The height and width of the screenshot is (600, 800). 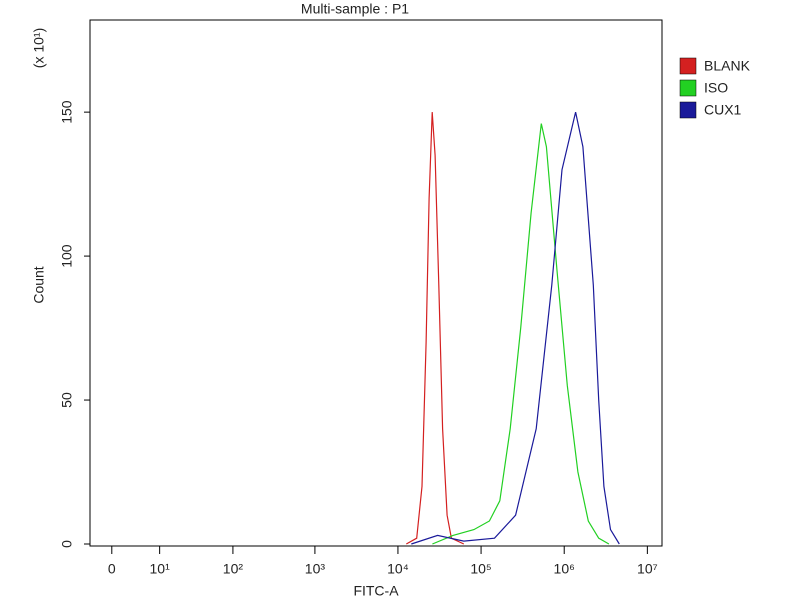 I want to click on y-multiplier: (x 10¹), so click(x=39, y=48).